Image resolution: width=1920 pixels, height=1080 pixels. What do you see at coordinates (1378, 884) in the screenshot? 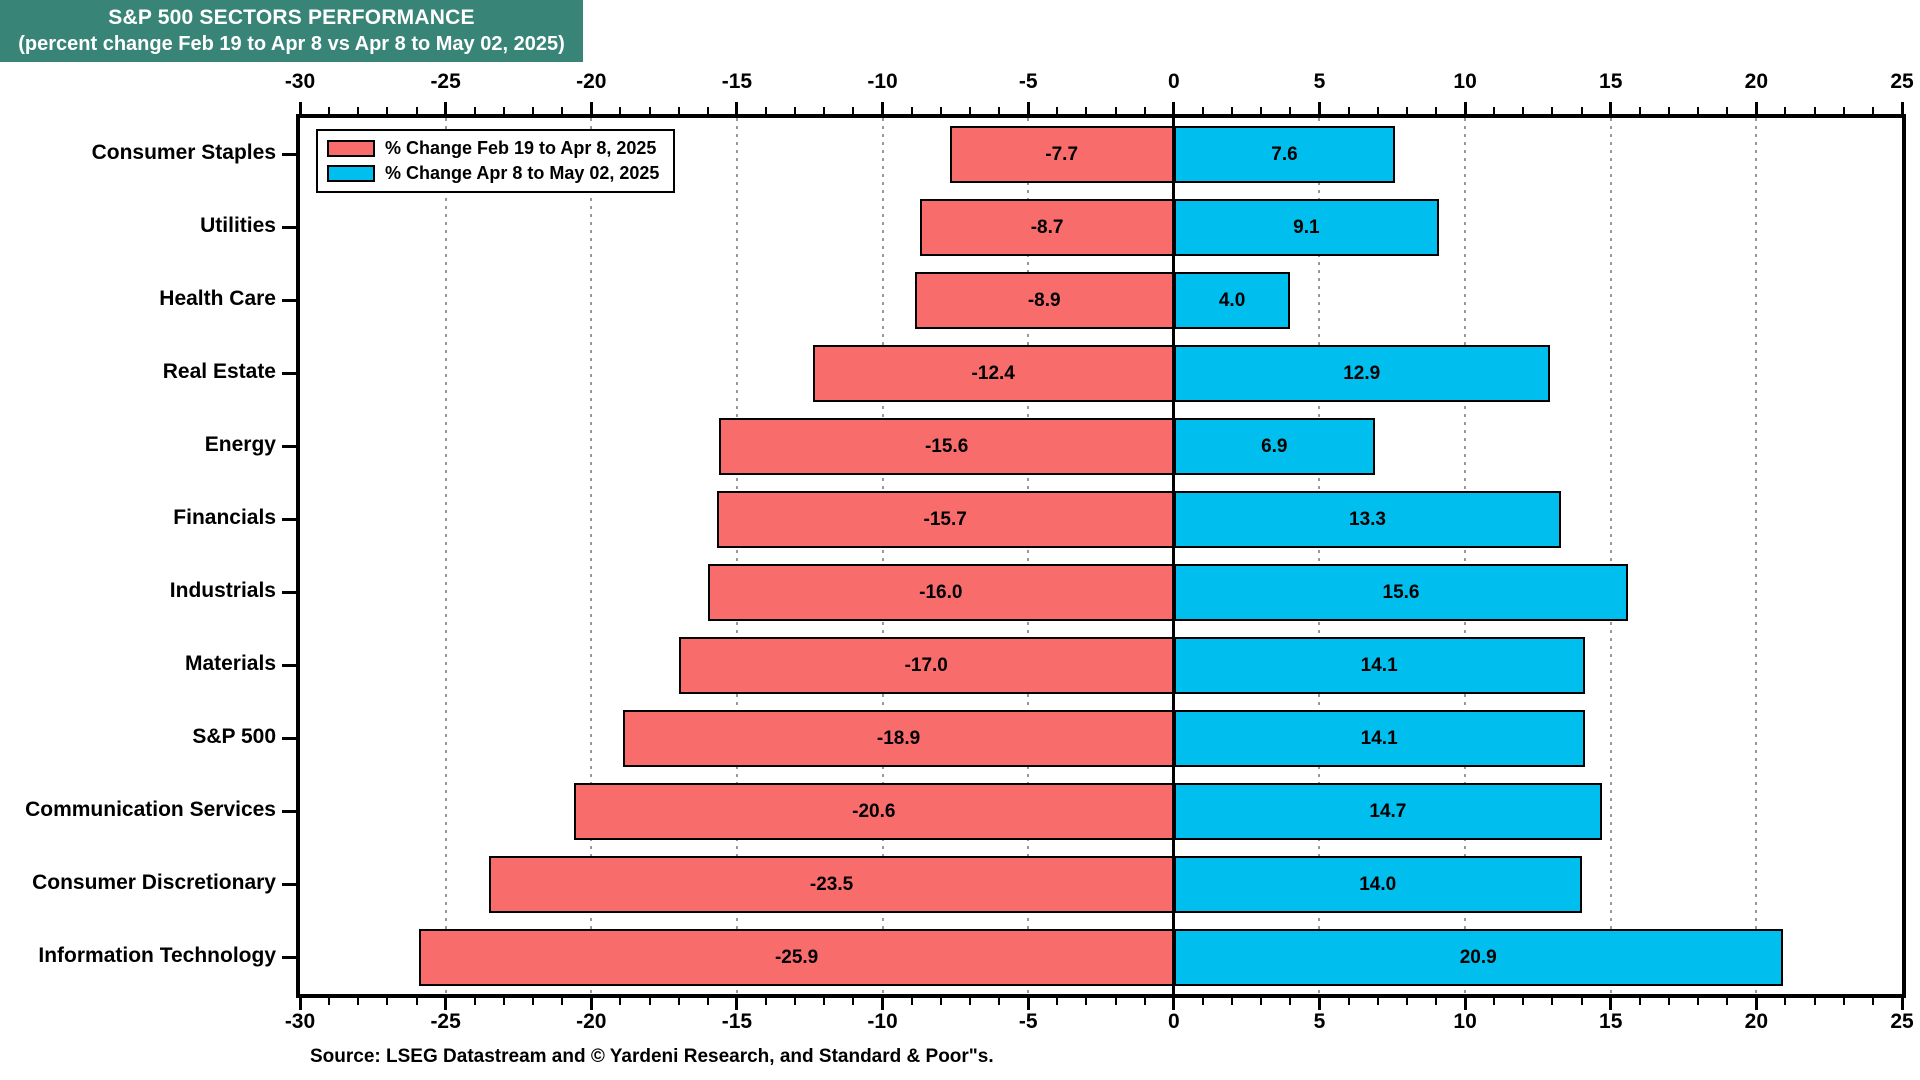
I see `bar-value-label: 14.0` at bounding box center [1378, 884].